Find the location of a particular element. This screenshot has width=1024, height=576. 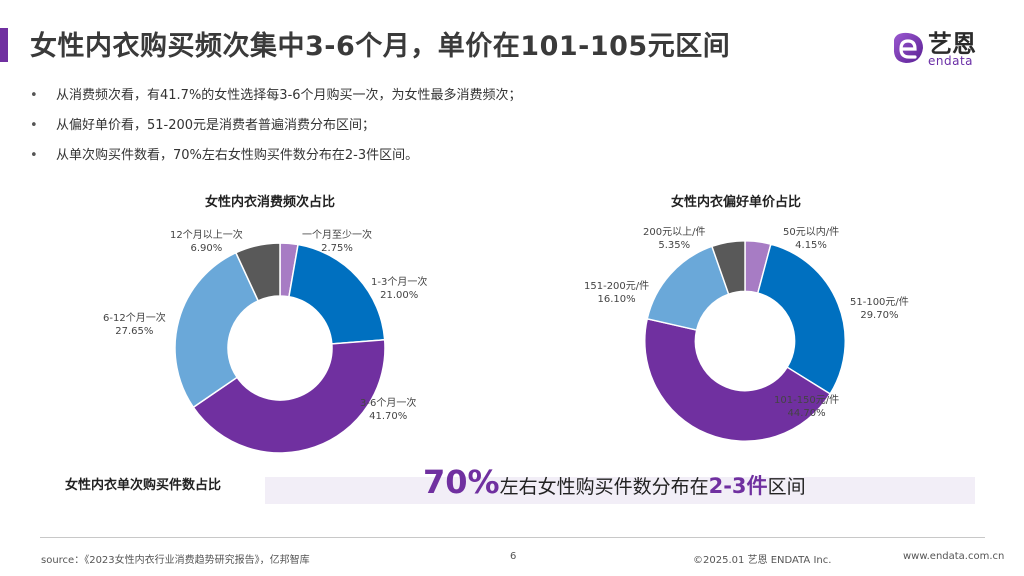

highlight-percentage: 70% is located at coordinates (461, 482).